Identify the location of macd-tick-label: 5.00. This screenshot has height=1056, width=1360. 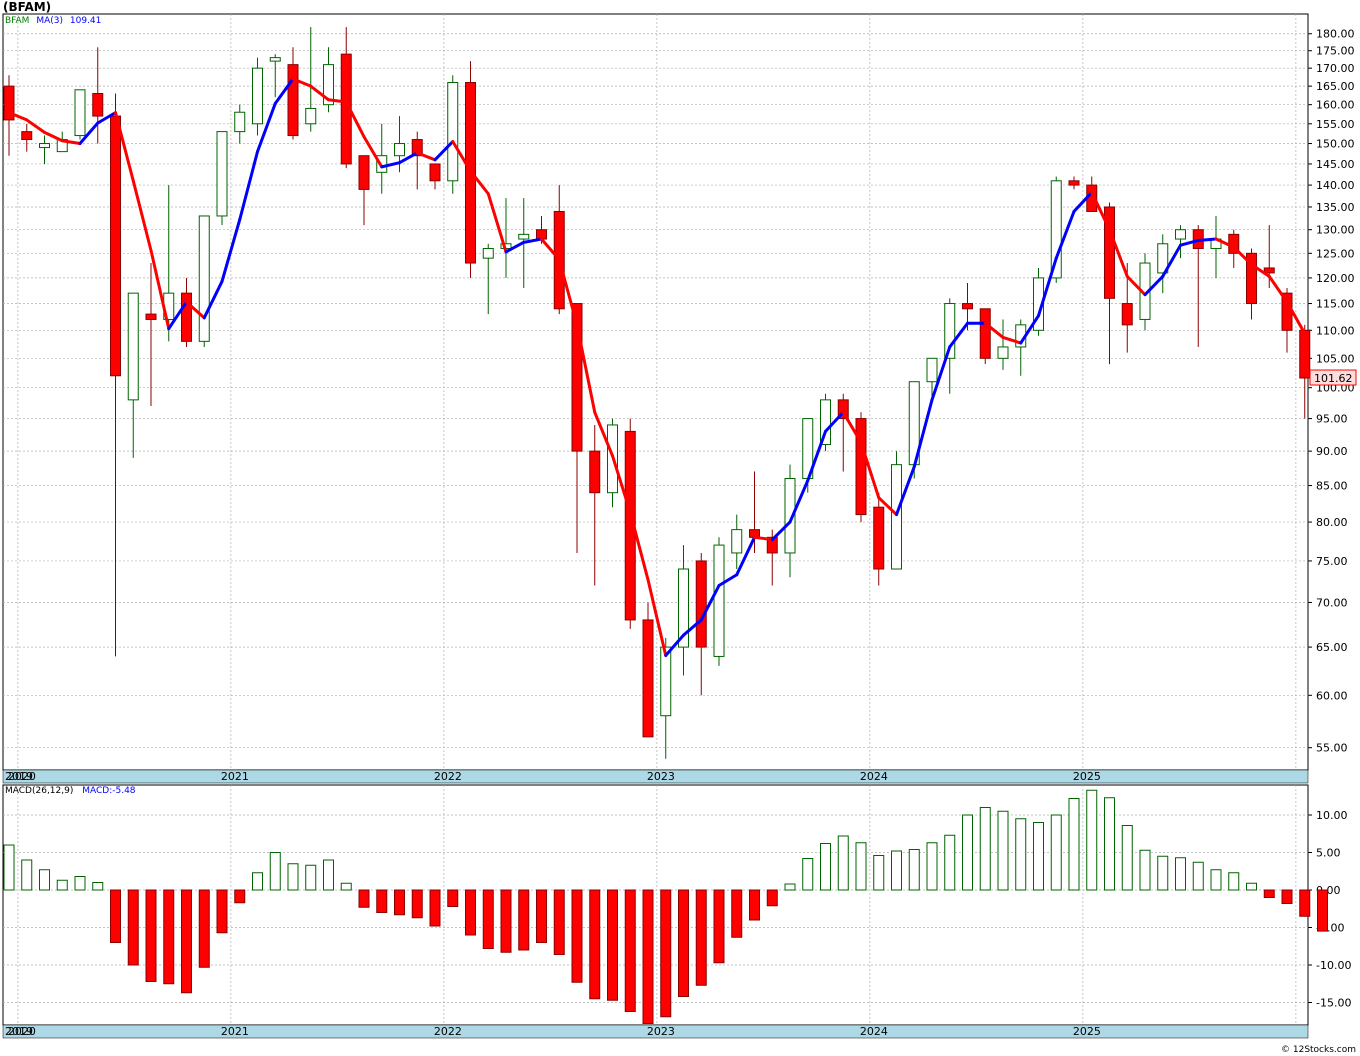
(1328, 853).